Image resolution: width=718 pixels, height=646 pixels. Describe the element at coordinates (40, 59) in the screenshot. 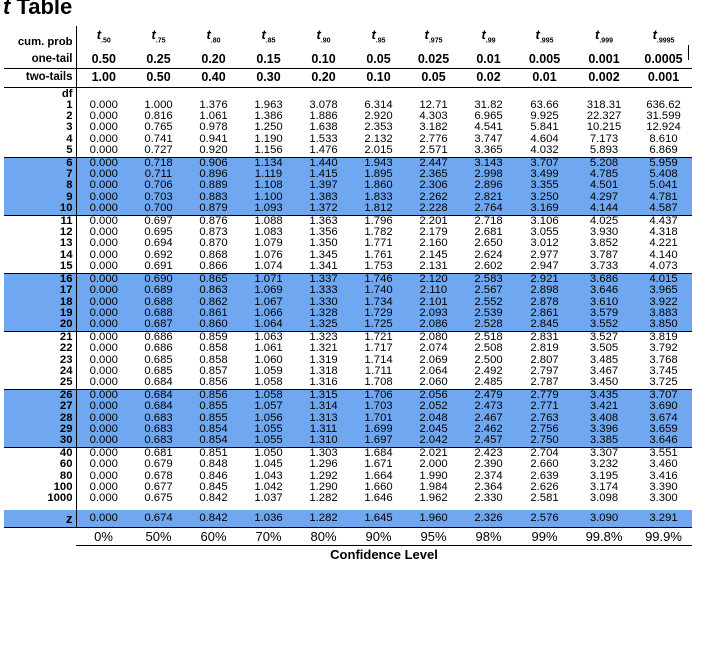

I see `one-tail-label: one-tail` at that location.